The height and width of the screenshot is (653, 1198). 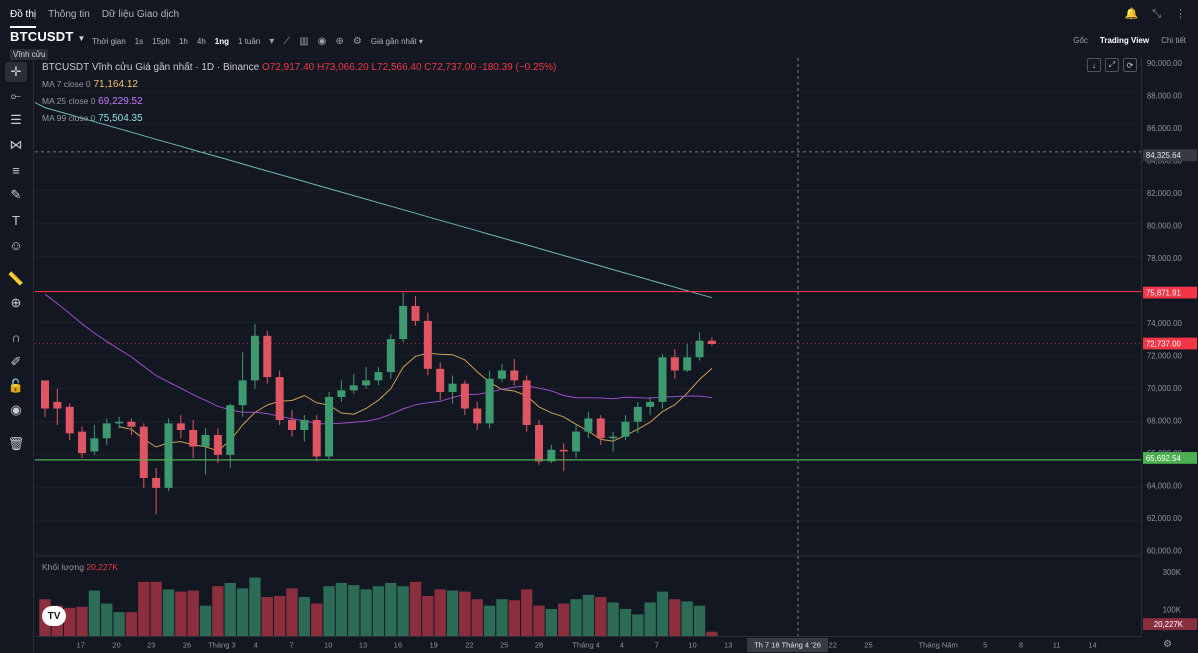 I want to click on timeframe-4h: 4h, so click(x=201, y=41).